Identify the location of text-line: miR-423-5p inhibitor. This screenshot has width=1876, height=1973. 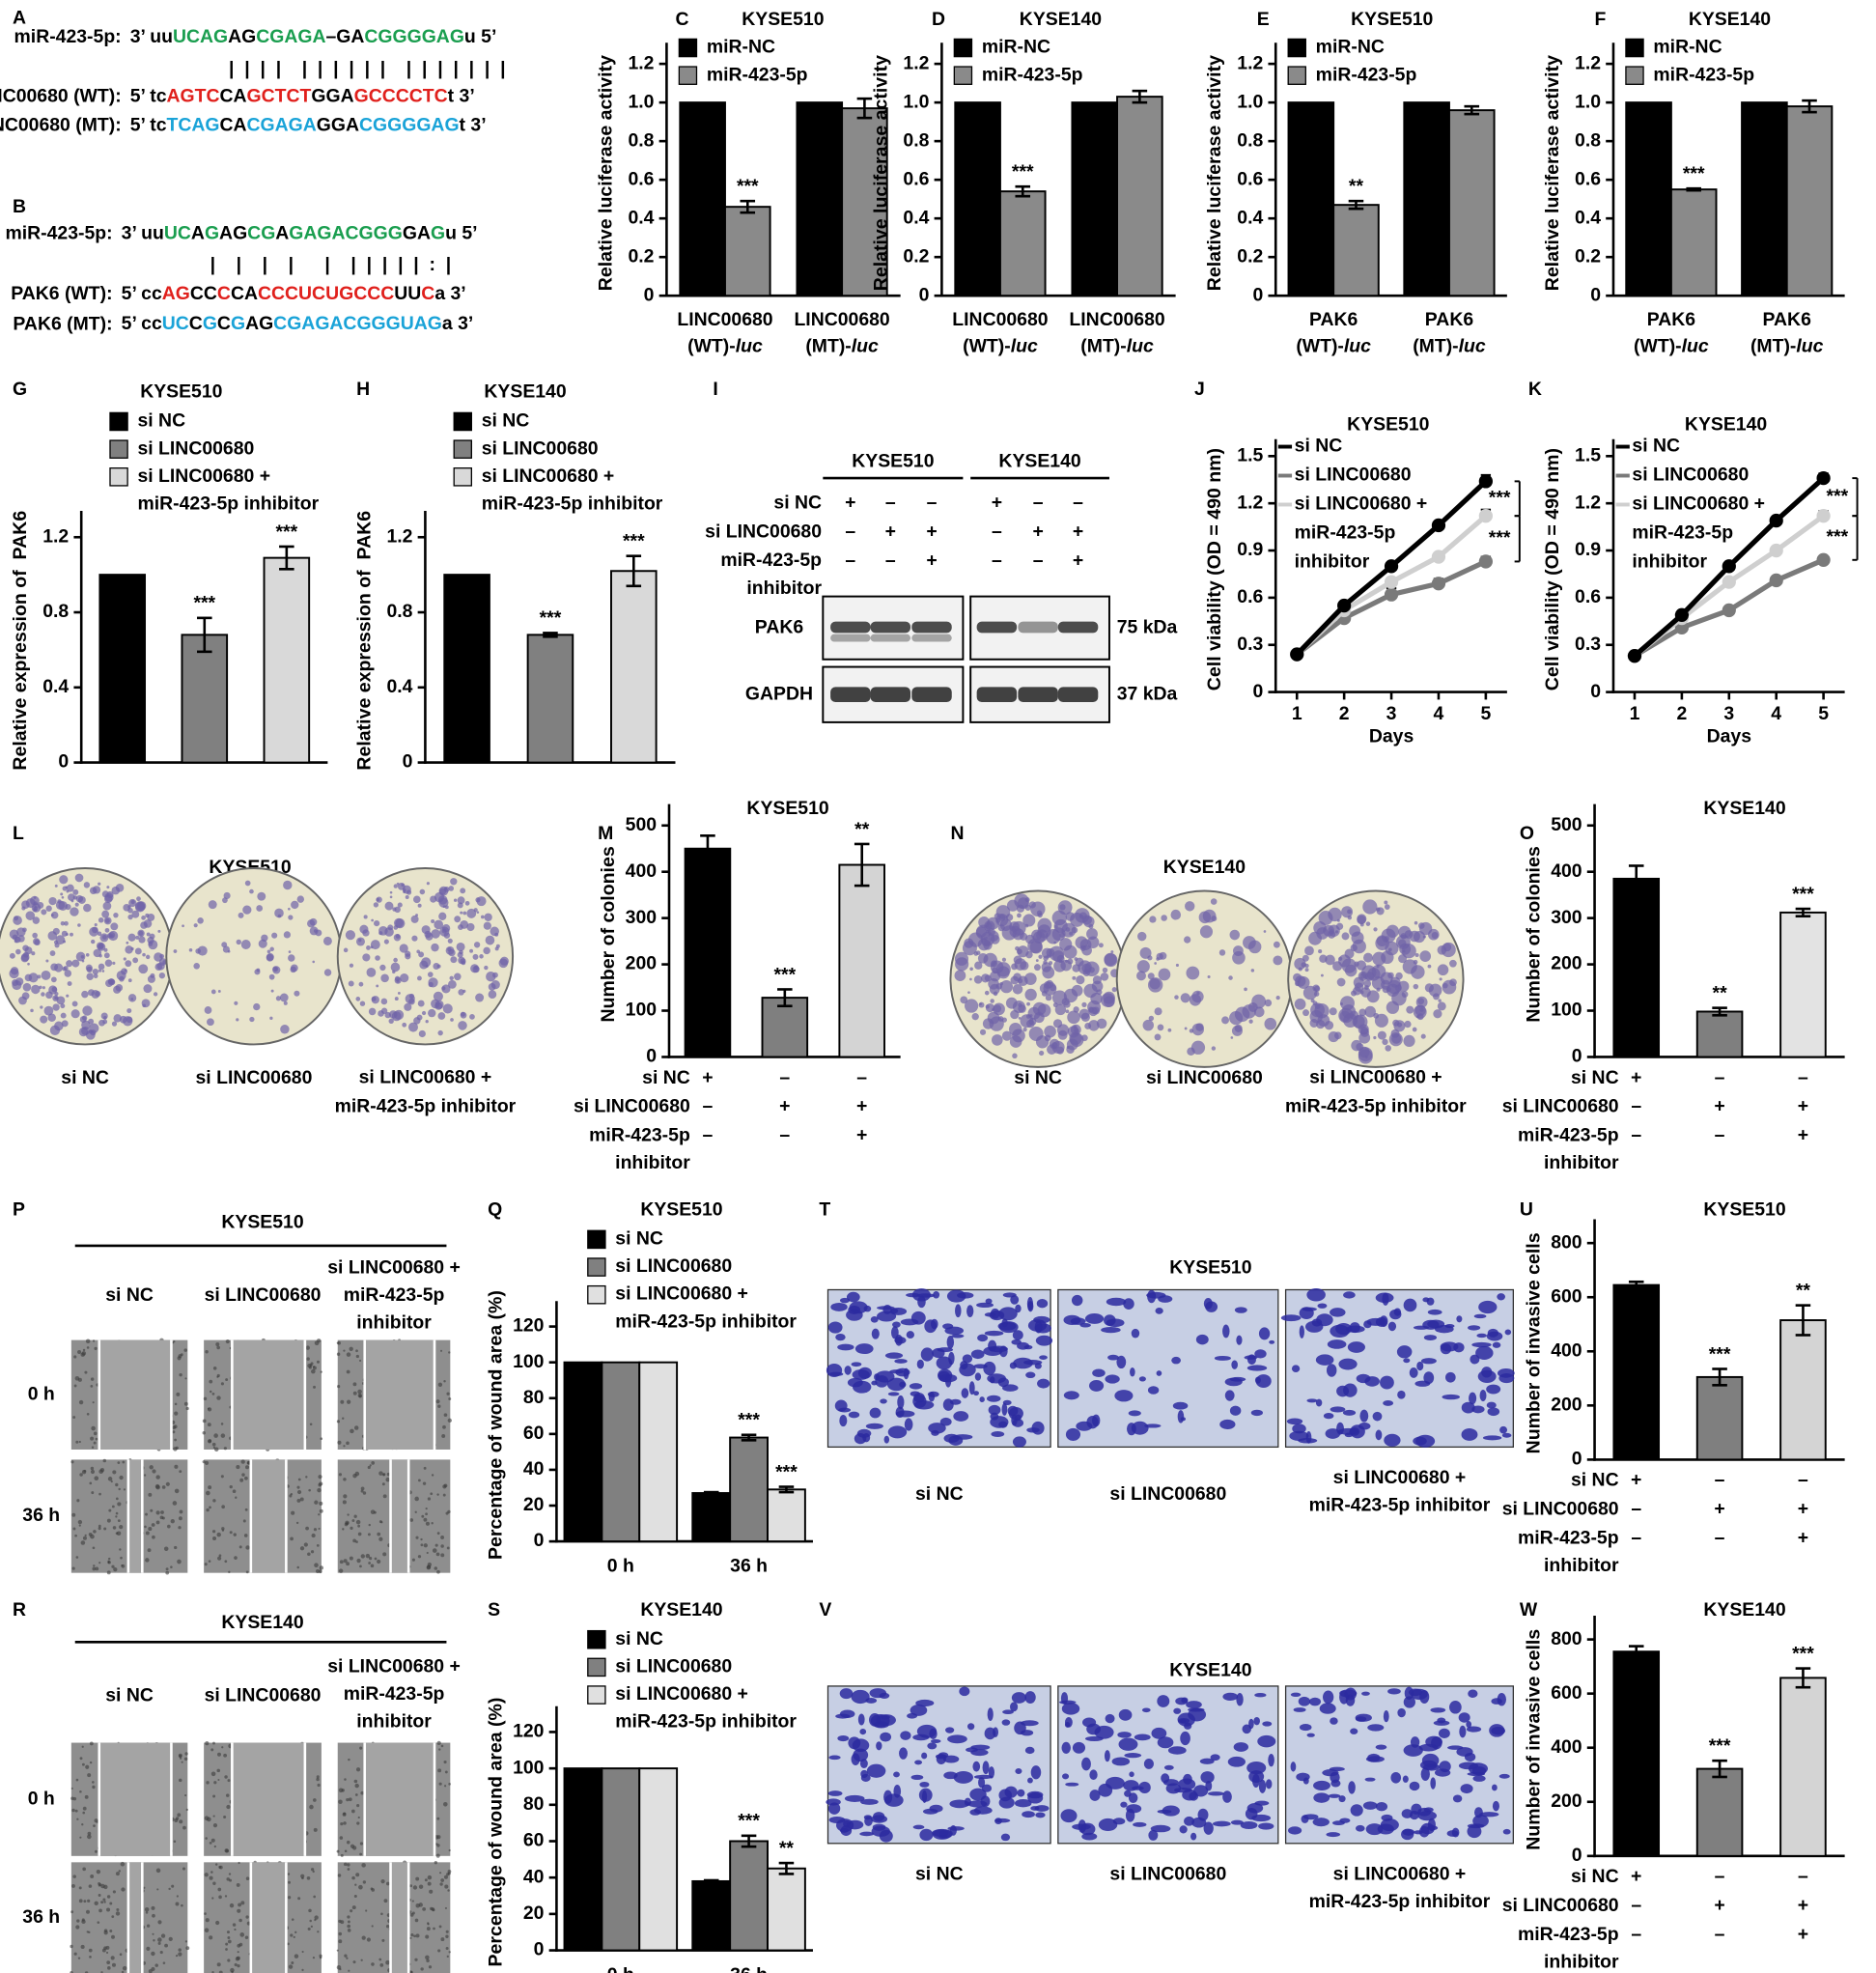
(1400, 1505).